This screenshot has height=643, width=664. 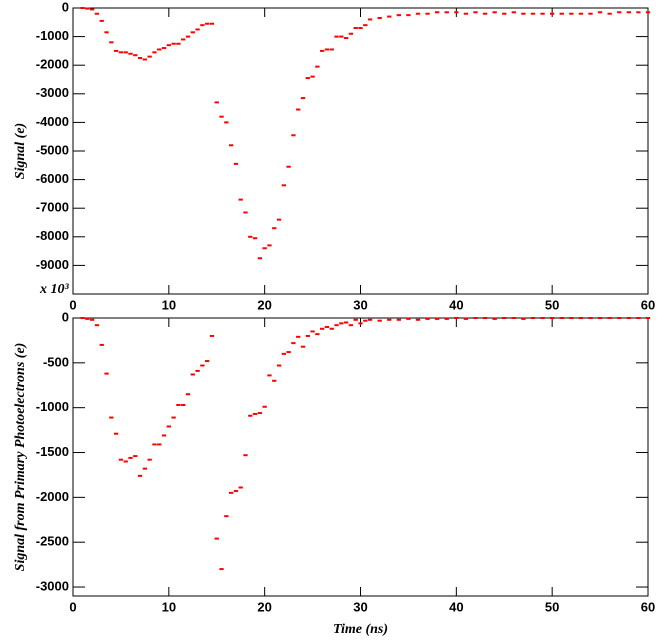 What do you see at coordinates (52, 121) in the screenshot?
I see `y-tick-label: -4000` at bounding box center [52, 121].